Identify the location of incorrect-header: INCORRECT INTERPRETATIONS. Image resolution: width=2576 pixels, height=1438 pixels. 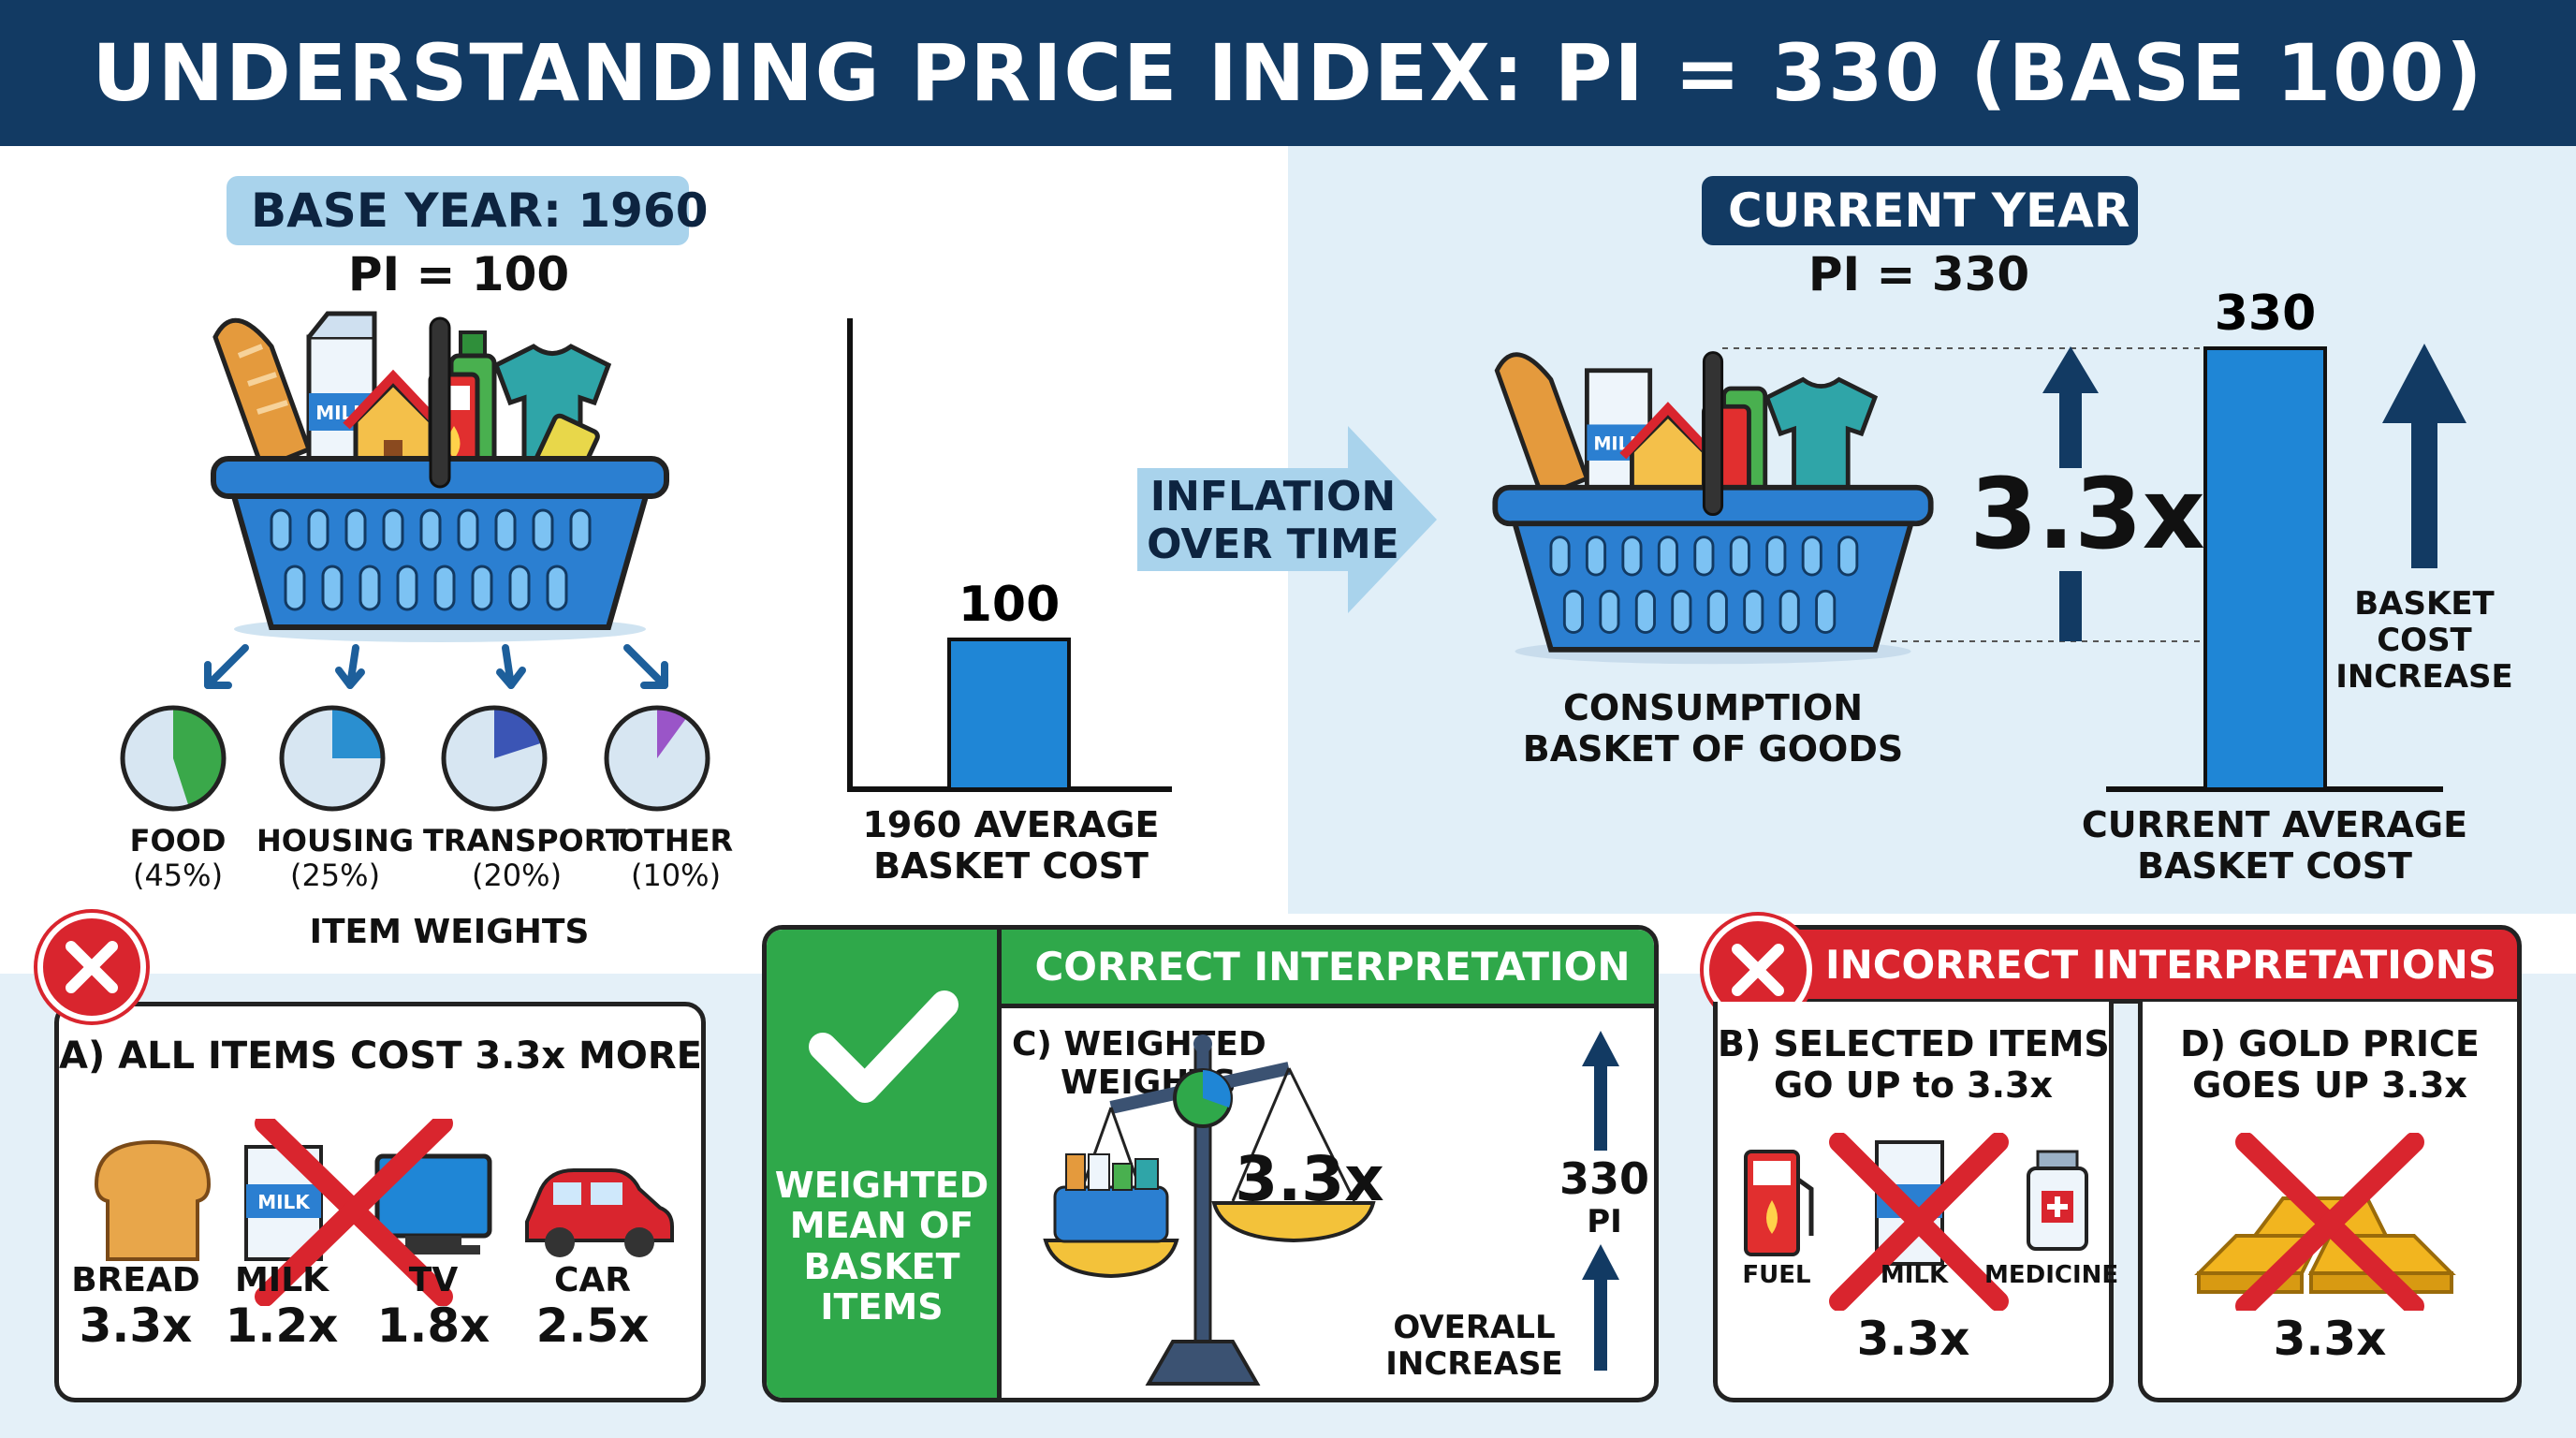
(2136, 964).